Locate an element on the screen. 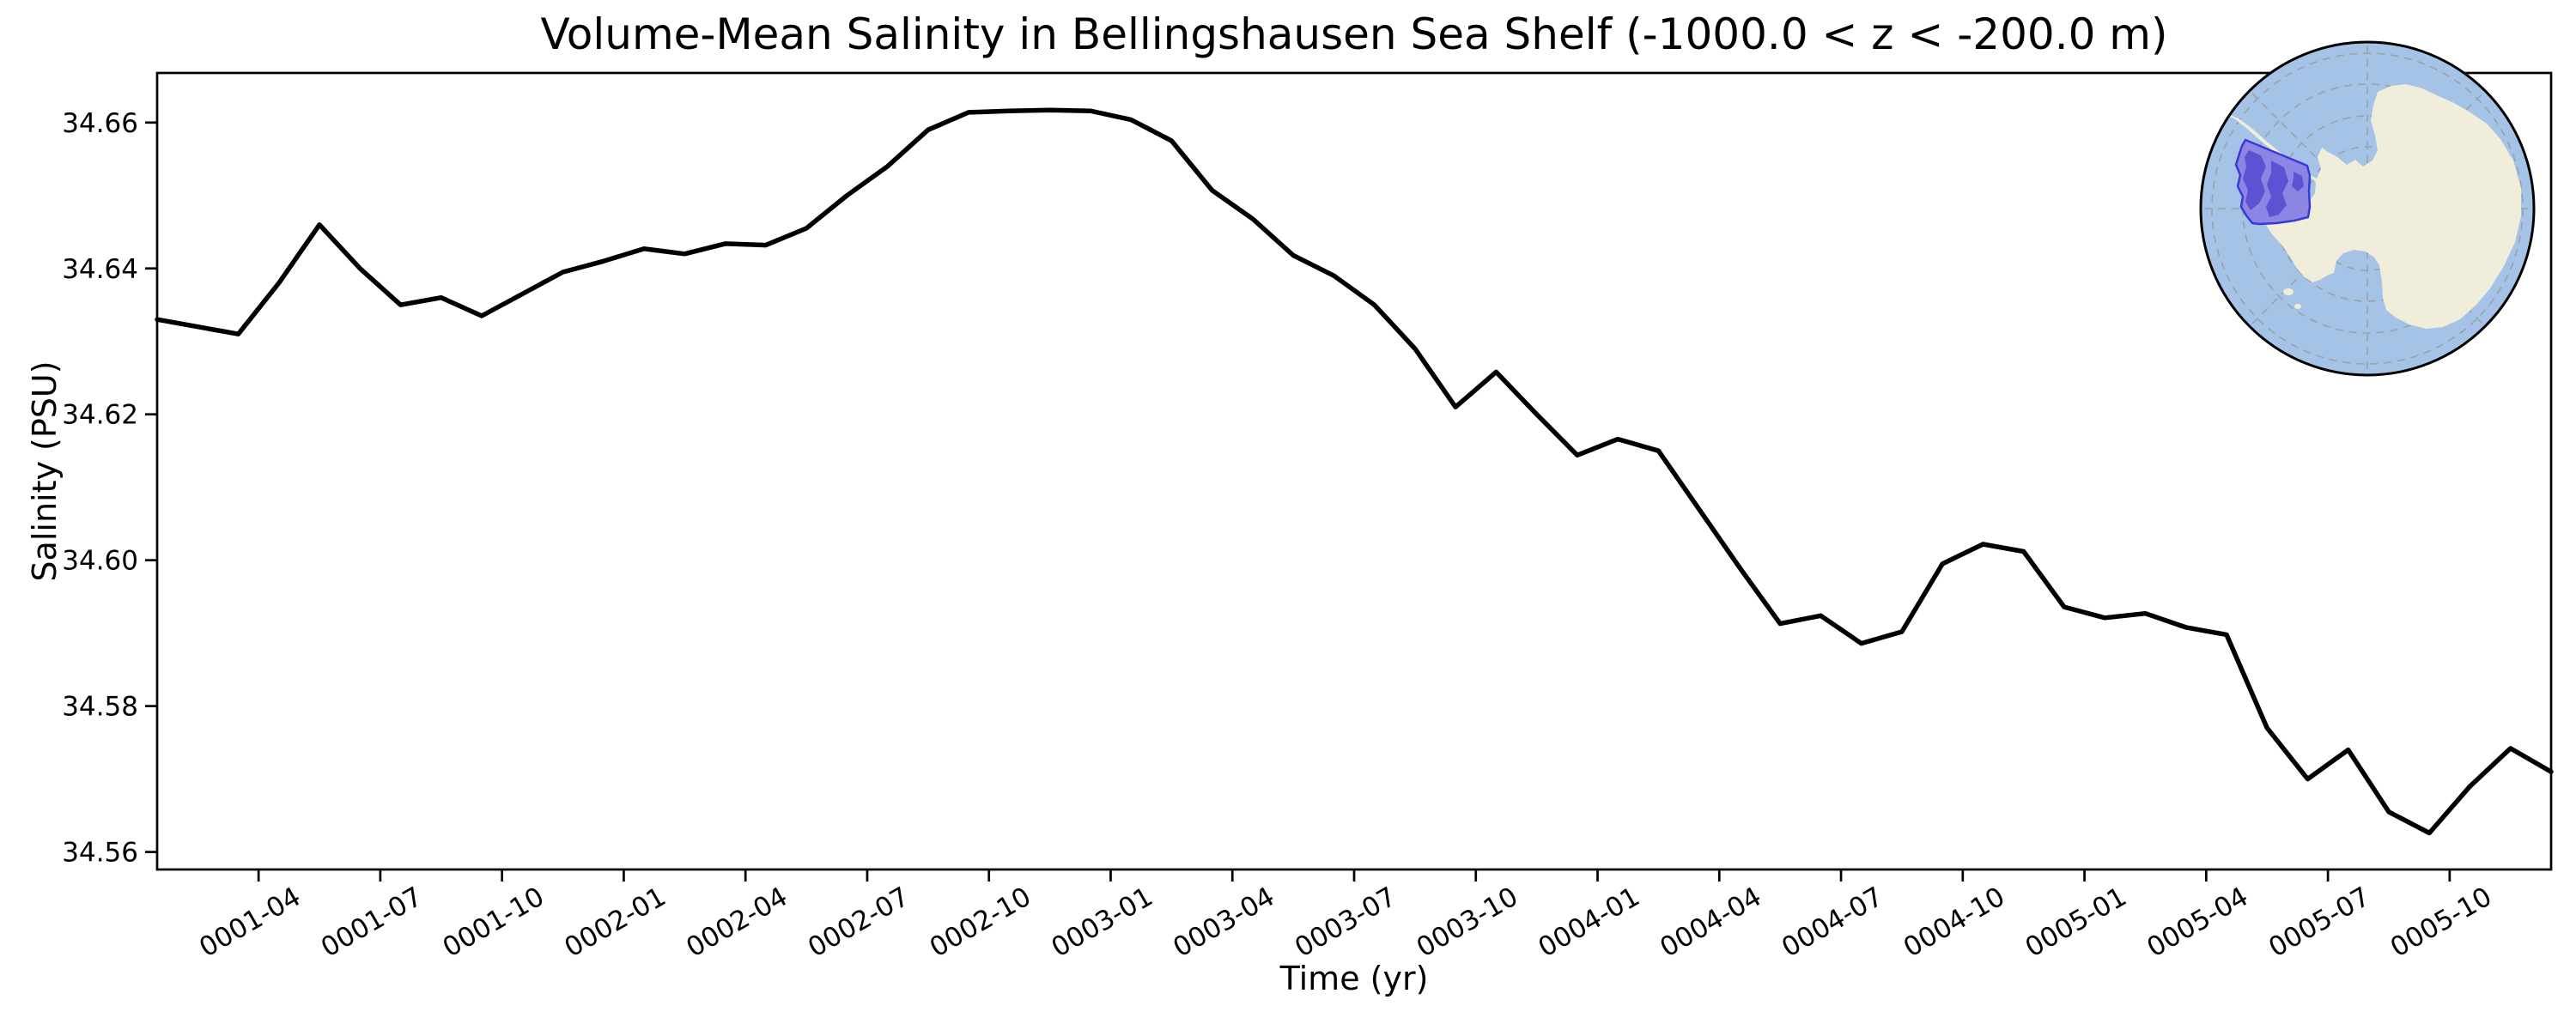  x-tick-label: 0003-10 is located at coordinates (1467, 923).